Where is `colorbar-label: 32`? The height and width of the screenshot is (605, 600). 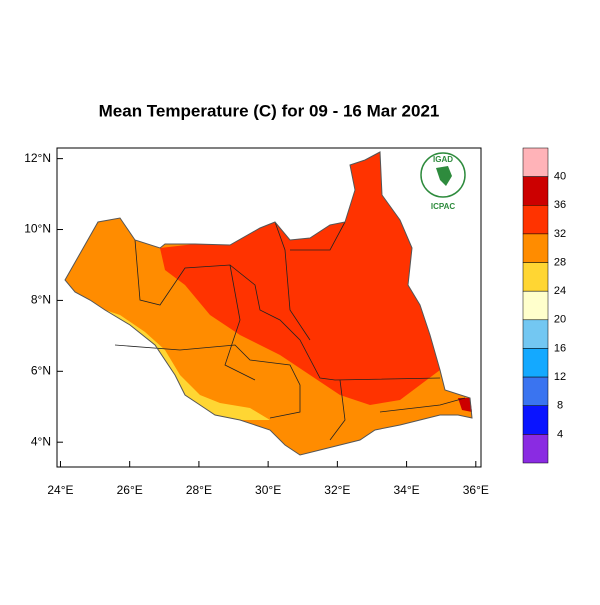
colorbar-label: 32 is located at coordinates (560, 234).